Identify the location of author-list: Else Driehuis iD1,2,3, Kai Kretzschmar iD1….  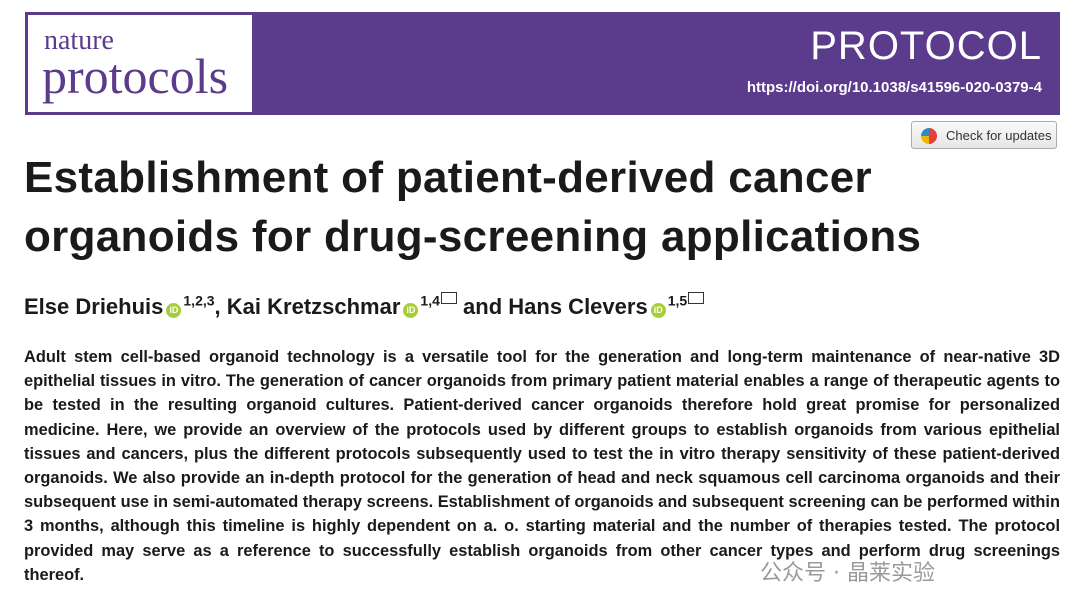
(364, 306).